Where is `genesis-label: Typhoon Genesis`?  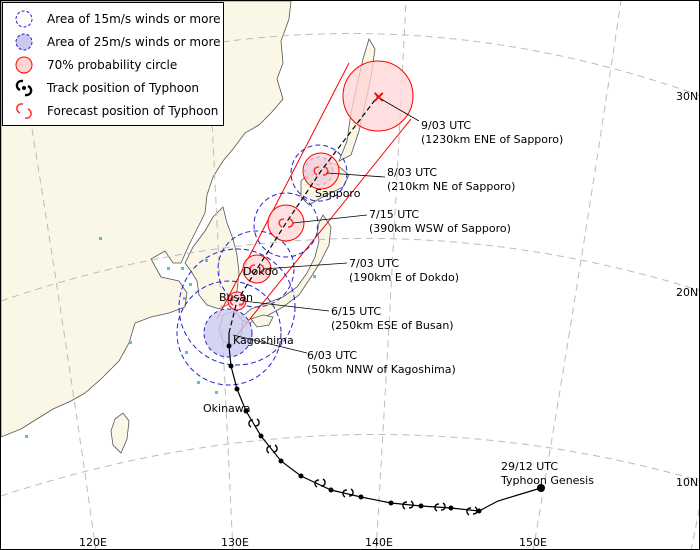
genesis-label: Typhoon Genesis is located at coordinates (547, 480).